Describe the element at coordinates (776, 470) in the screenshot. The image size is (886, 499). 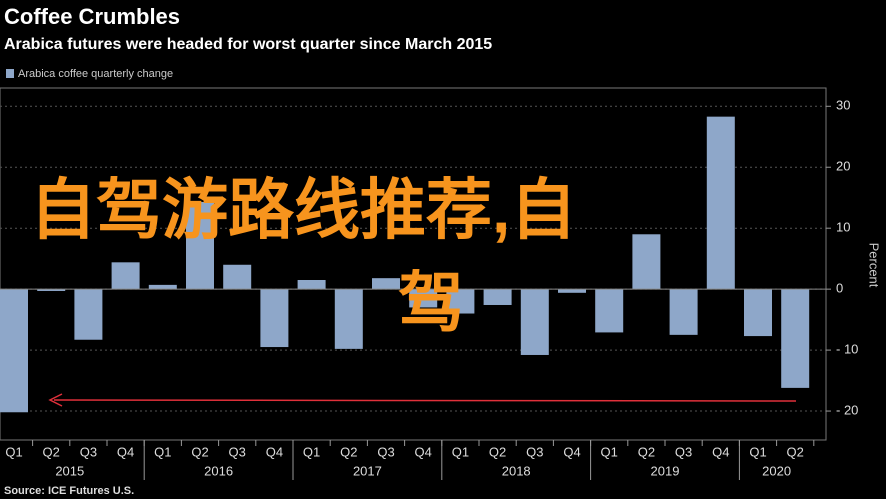
I see `x-year-label: 2020` at that location.